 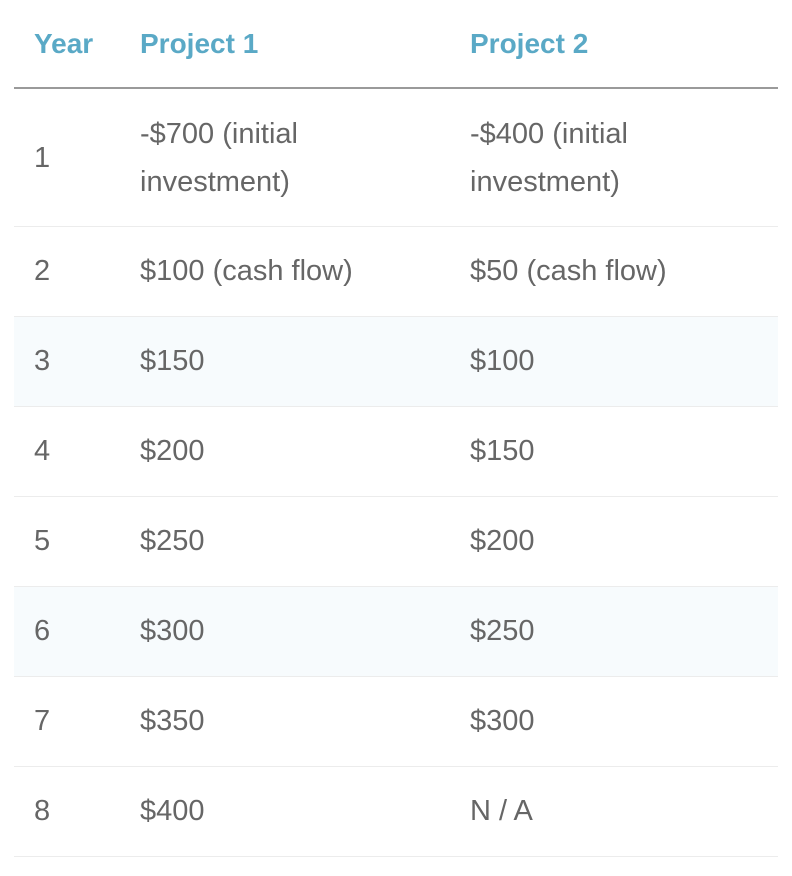 What do you see at coordinates (617, 631) in the screenshot?
I see `project-2-cell: $250` at bounding box center [617, 631].